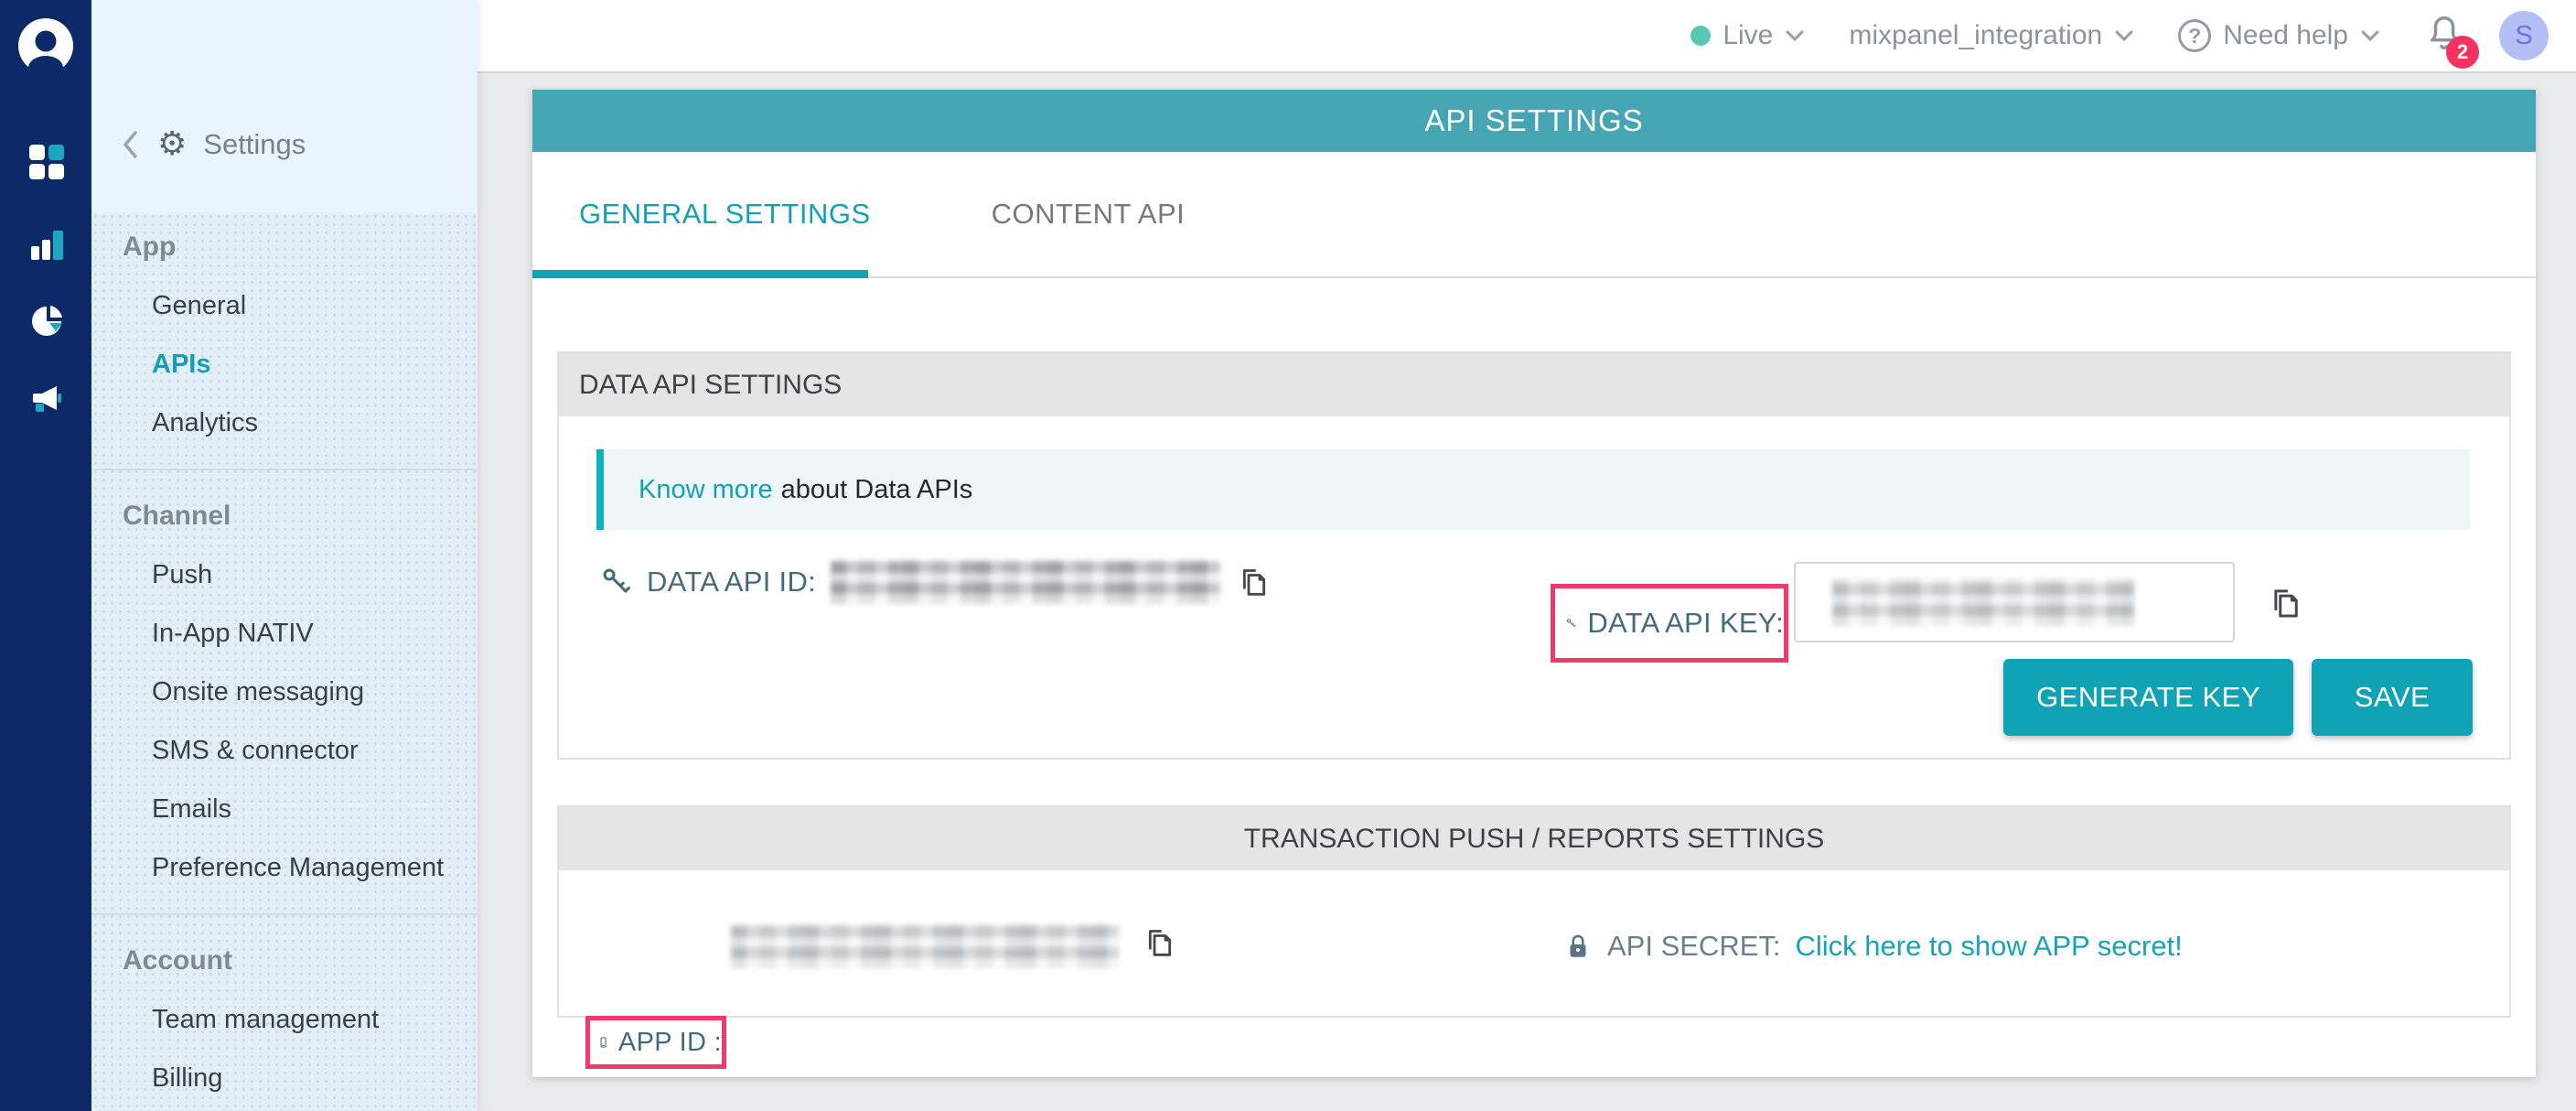 This screenshot has height=1111, width=2576. Describe the element at coordinates (266, 1019) in the screenshot. I see `sidebar-item-team-management: Team management` at that location.